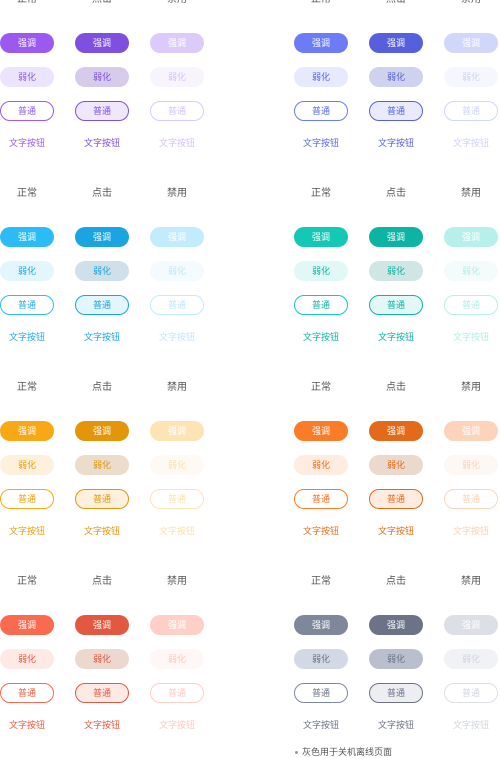 Image resolution: width=500 pixels, height=758 pixels. Describe the element at coordinates (396, 111) in the screenshot. I see `blue-normal-button-pressed-state: 普通` at that location.